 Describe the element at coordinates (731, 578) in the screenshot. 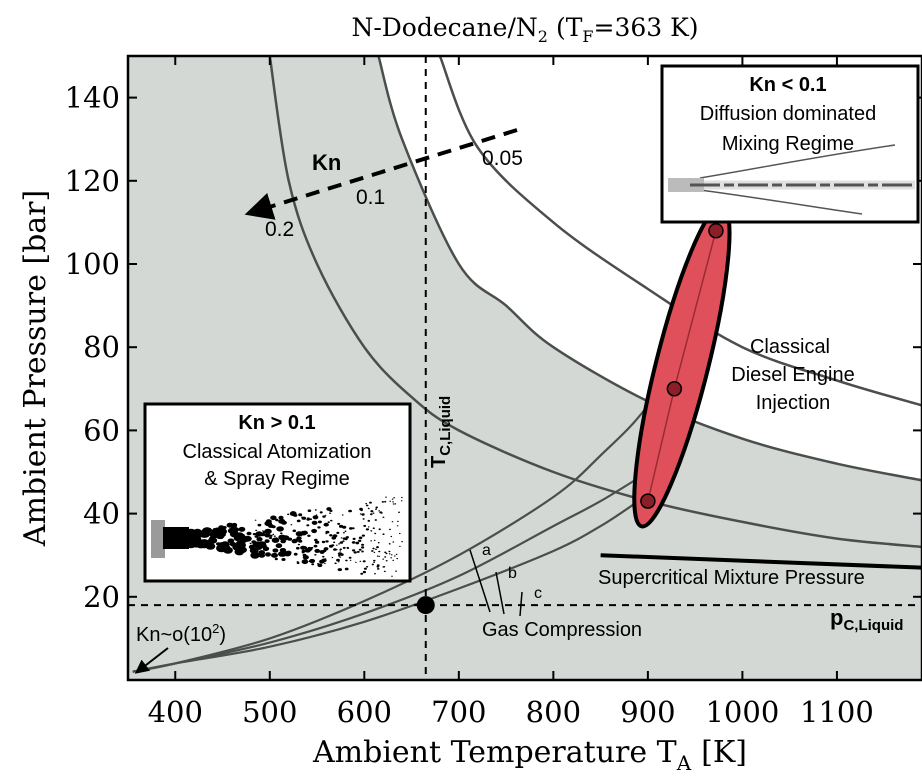

I see `supercritical-label: Supercritical Mixture Pressure` at that location.